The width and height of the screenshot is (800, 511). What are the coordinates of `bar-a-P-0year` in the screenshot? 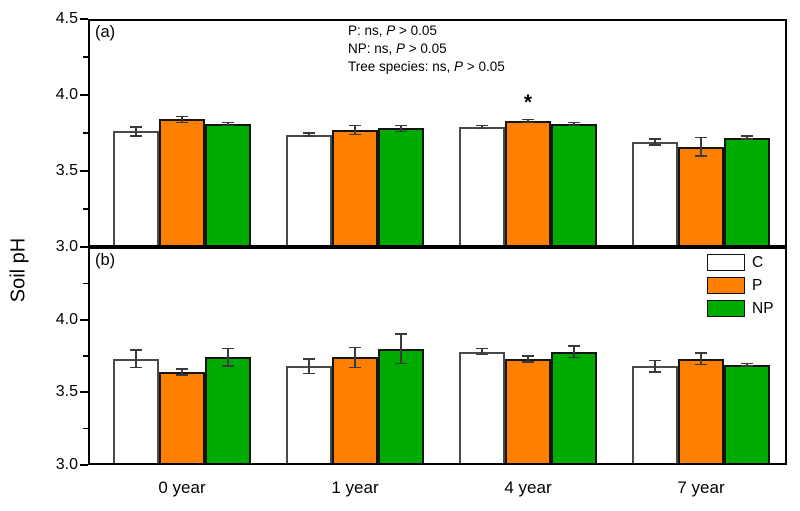 It's located at (182, 183).